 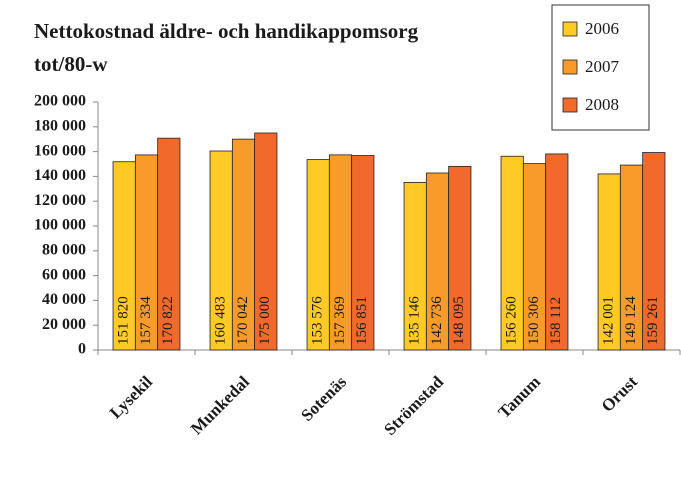 I want to click on y-tick-label: 40 000, so click(x=64, y=299).